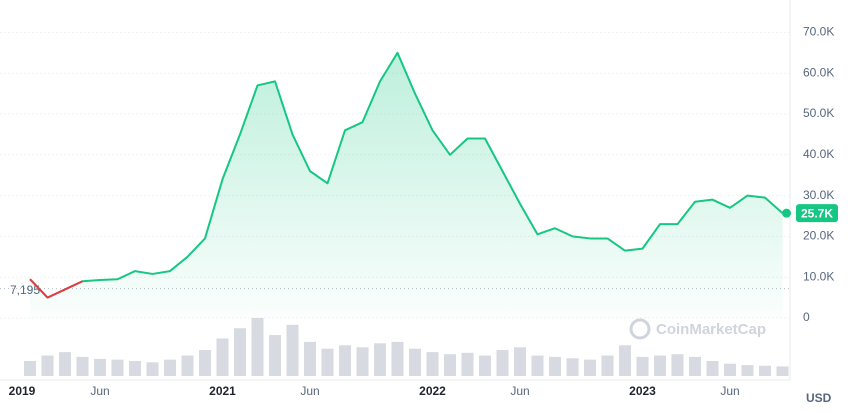 The width and height of the screenshot is (850, 417). Describe the element at coordinates (222, 391) in the screenshot. I see `x-tick-label: 2021` at that location.